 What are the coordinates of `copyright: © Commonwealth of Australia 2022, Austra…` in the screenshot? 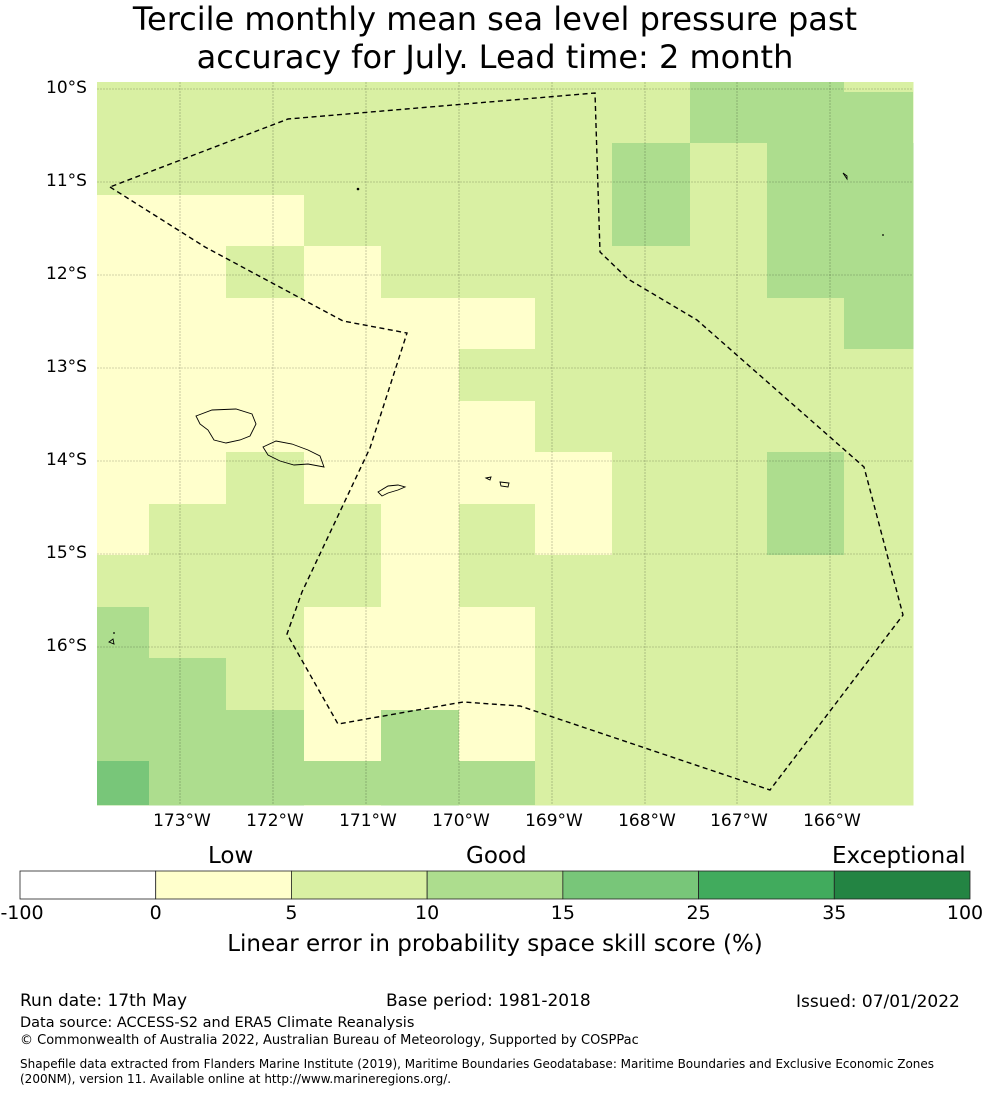 It's located at (329, 1040).